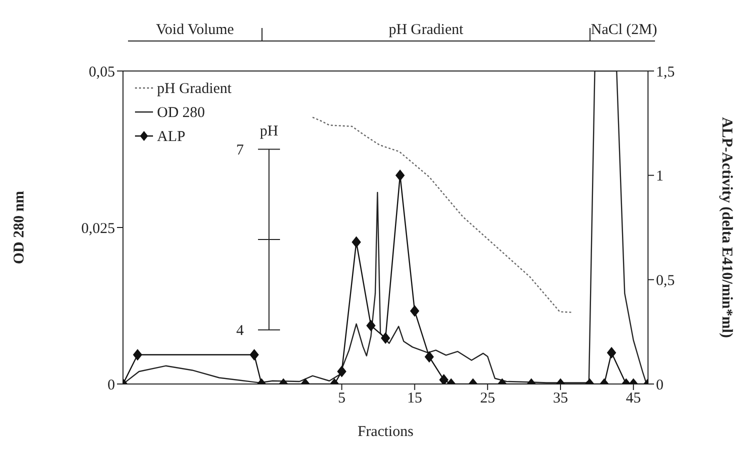 The height and width of the screenshot is (451, 741). Describe the element at coordinates (633, 398) in the screenshot. I see `x-tick-label: 45` at that location.